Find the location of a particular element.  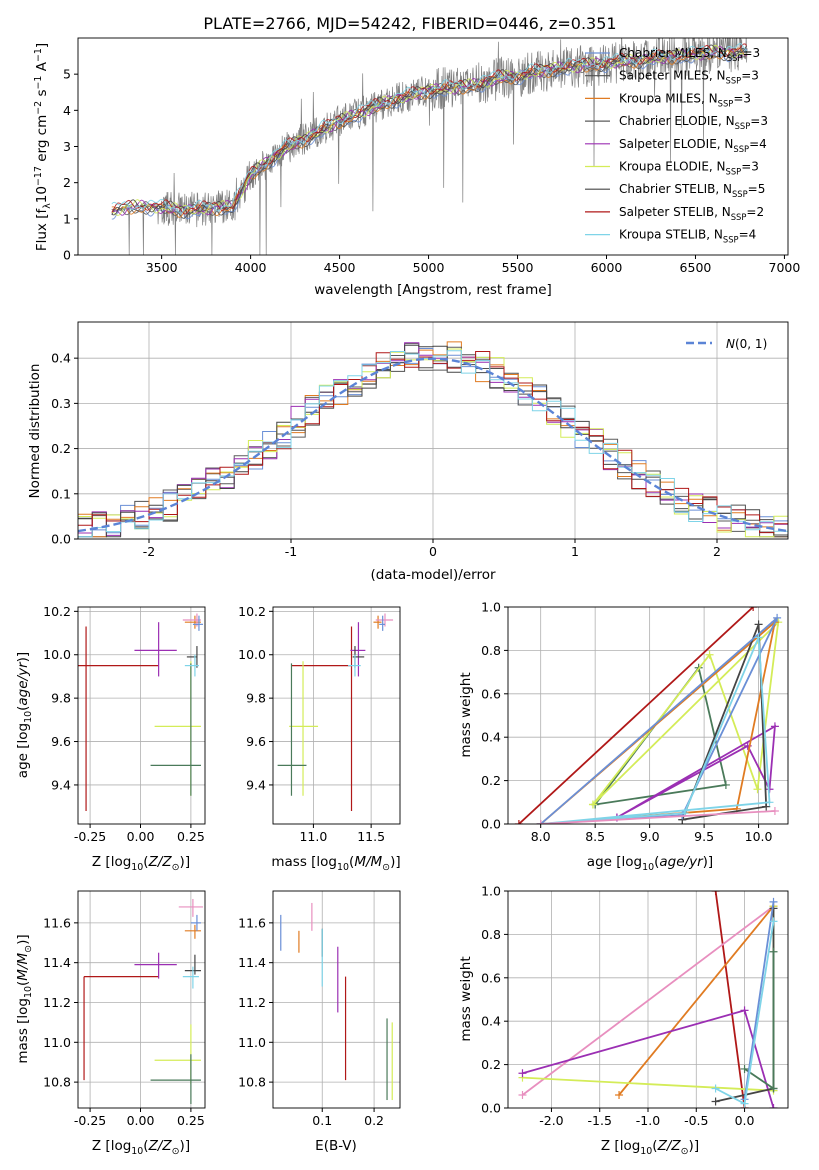

x-tick-label: 4000 is located at coordinates (251, 267).